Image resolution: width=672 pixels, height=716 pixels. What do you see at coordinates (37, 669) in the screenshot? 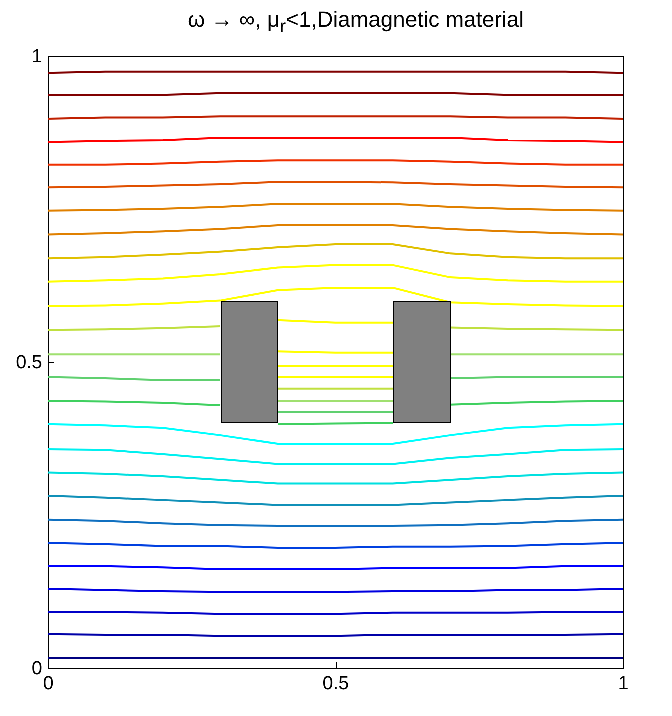
I see `y-tick-label: 0` at bounding box center [37, 669].